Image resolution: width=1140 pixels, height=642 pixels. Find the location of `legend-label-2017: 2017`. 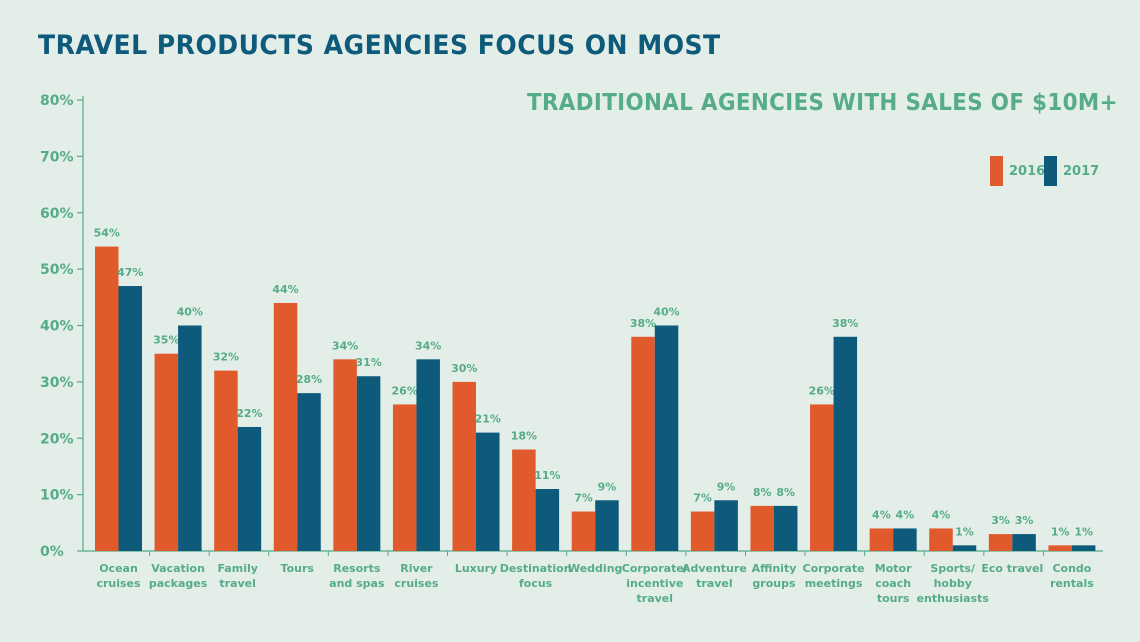

legend-label-2017: 2017 is located at coordinates (1081, 171).